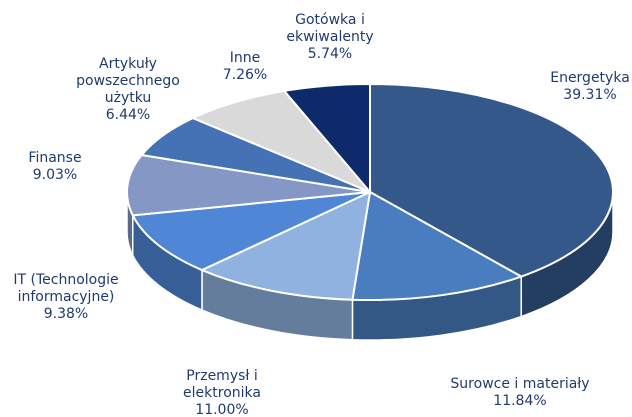 This screenshot has width=632, height=417. I want to click on category-name: Przemysł i elektronika, so click(222, 384).